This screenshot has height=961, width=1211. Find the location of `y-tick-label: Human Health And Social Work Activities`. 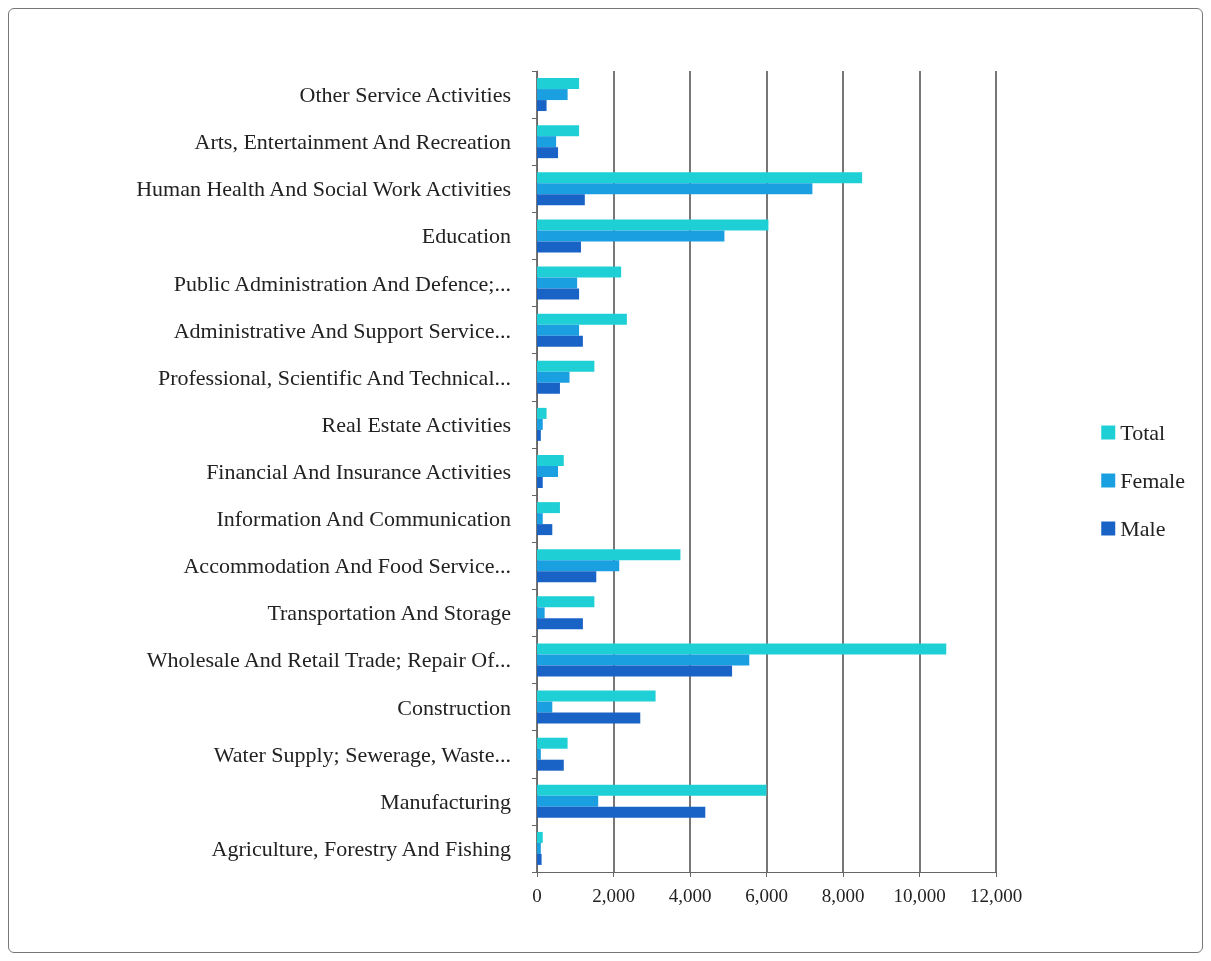

y-tick-label: Human Health And Social Work Activities is located at coordinates (323, 189).